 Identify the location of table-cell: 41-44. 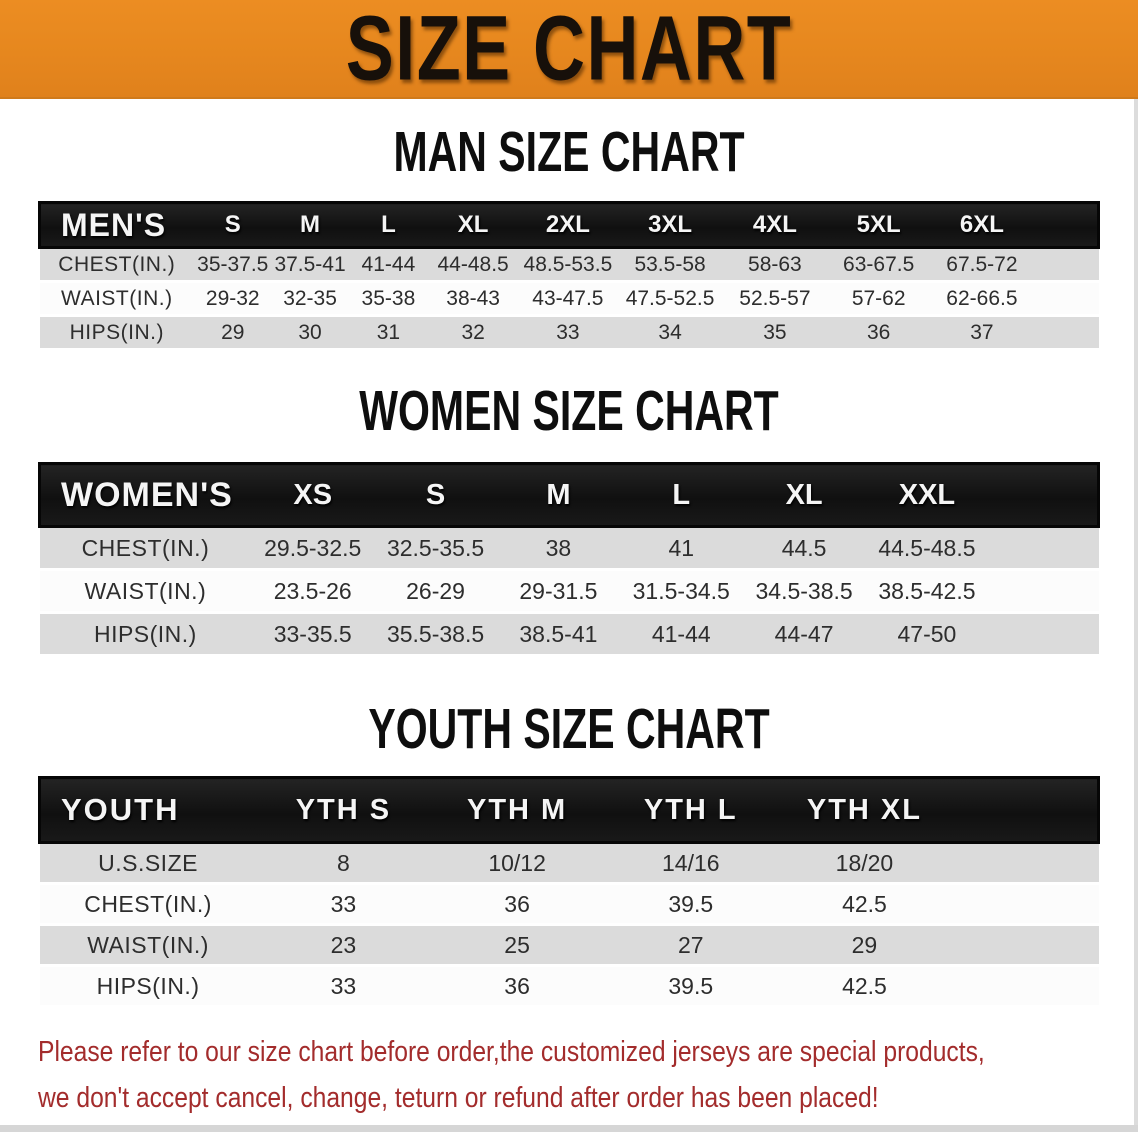
(388, 264).